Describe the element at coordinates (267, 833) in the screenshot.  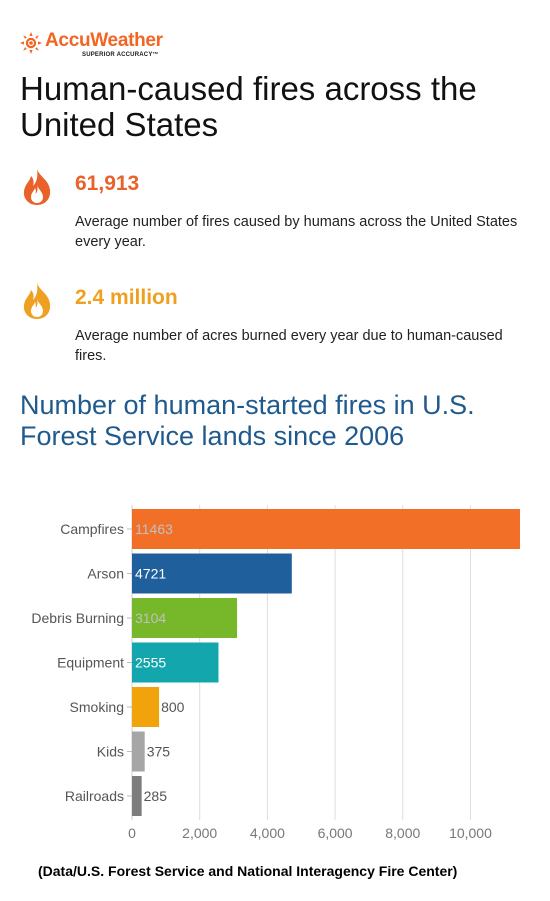
I see `x-tick-label: 4,000` at that location.